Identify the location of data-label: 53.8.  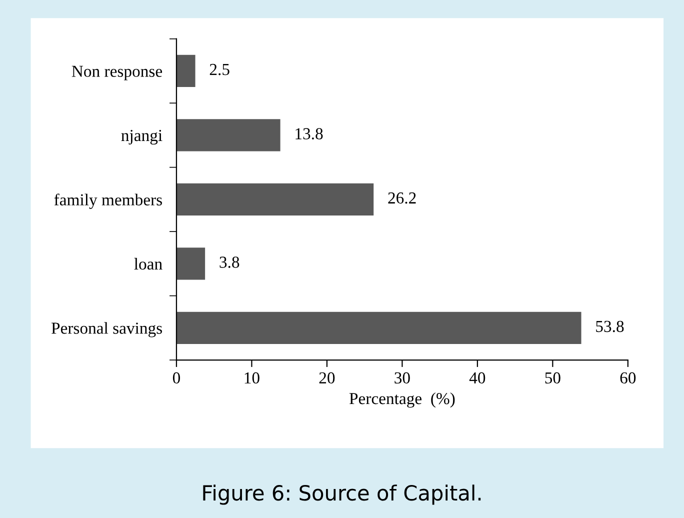
(610, 326).